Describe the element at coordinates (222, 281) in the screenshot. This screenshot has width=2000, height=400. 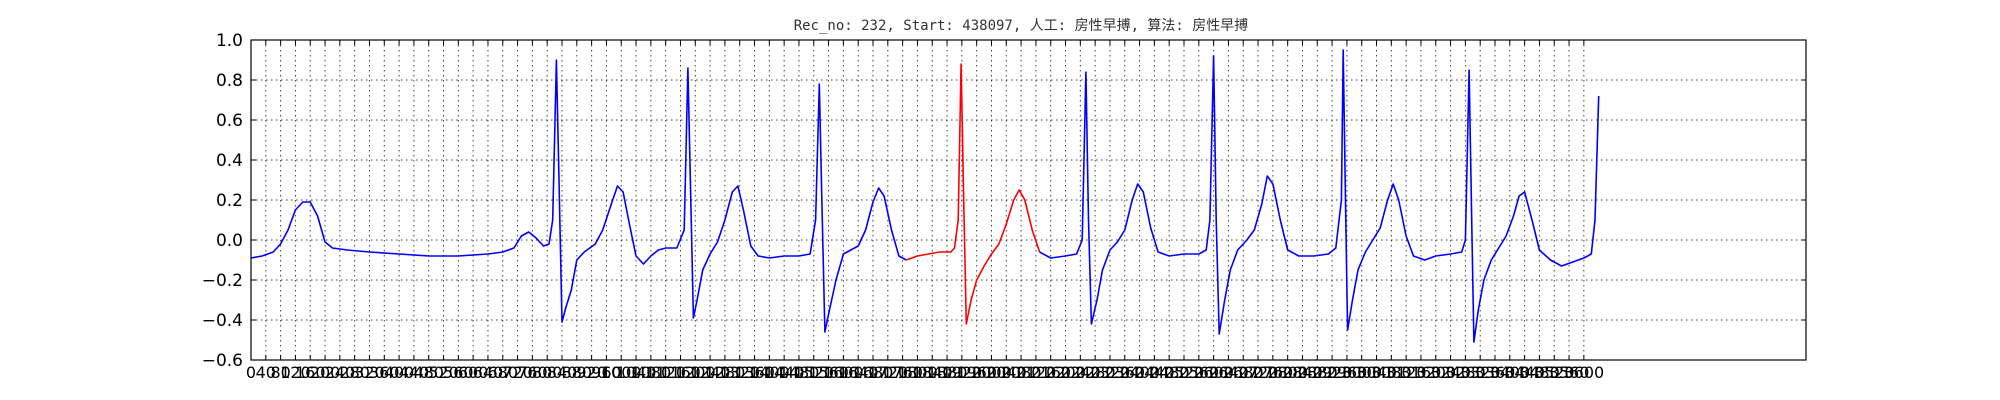
I see `y-tick-label: −0.2` at that location.